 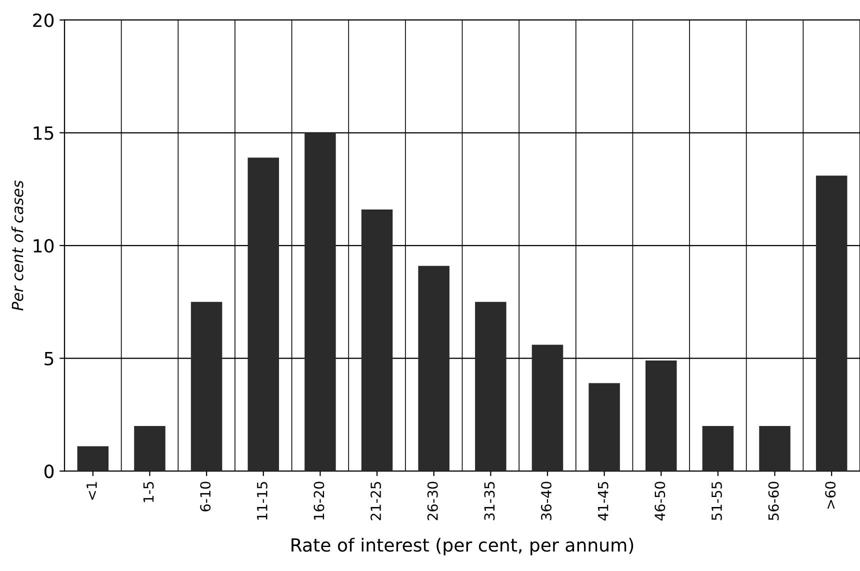 What do you see at coordinates (463, 547) in the screenshot?
I see `x-axis-title: Rate of interest (per cent, per annum)` at bounding box center [463, 547].